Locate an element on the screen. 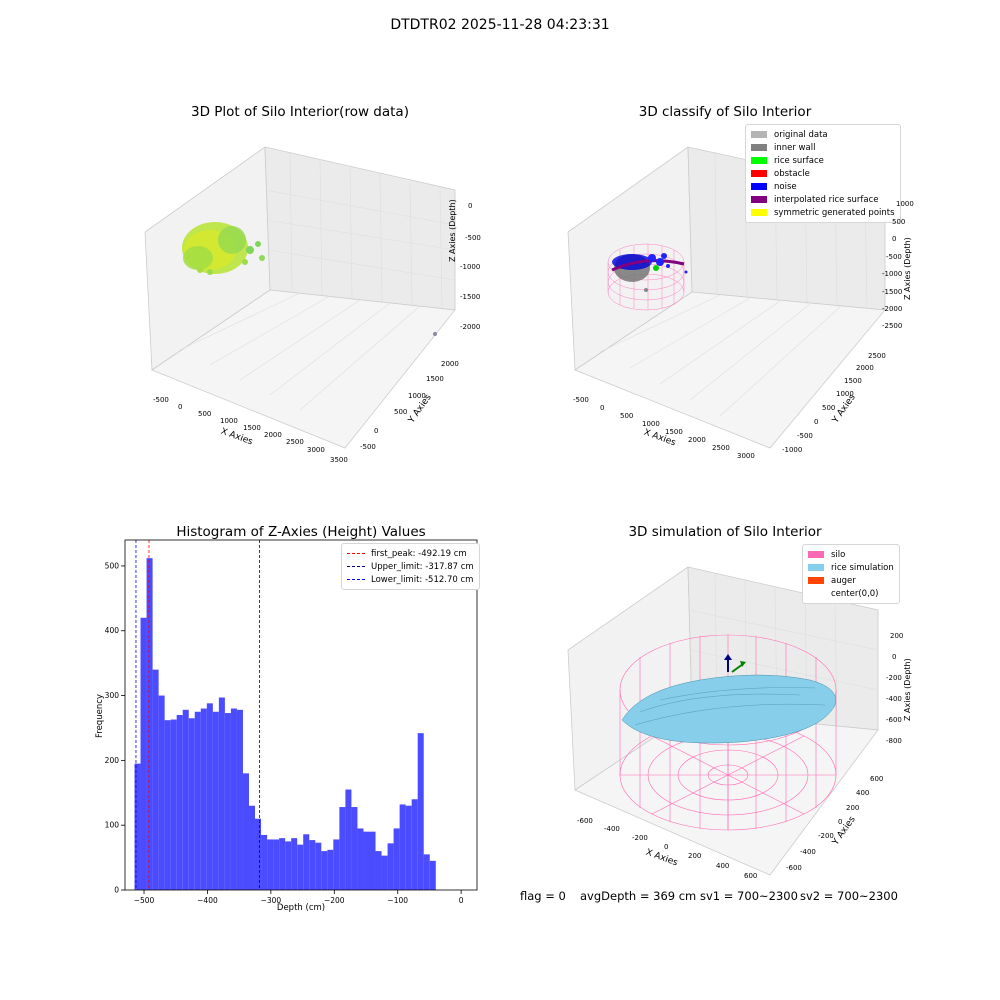  simulation-plot-title: 3D simulation of Silo Interior is located at coordinates (725, 532).